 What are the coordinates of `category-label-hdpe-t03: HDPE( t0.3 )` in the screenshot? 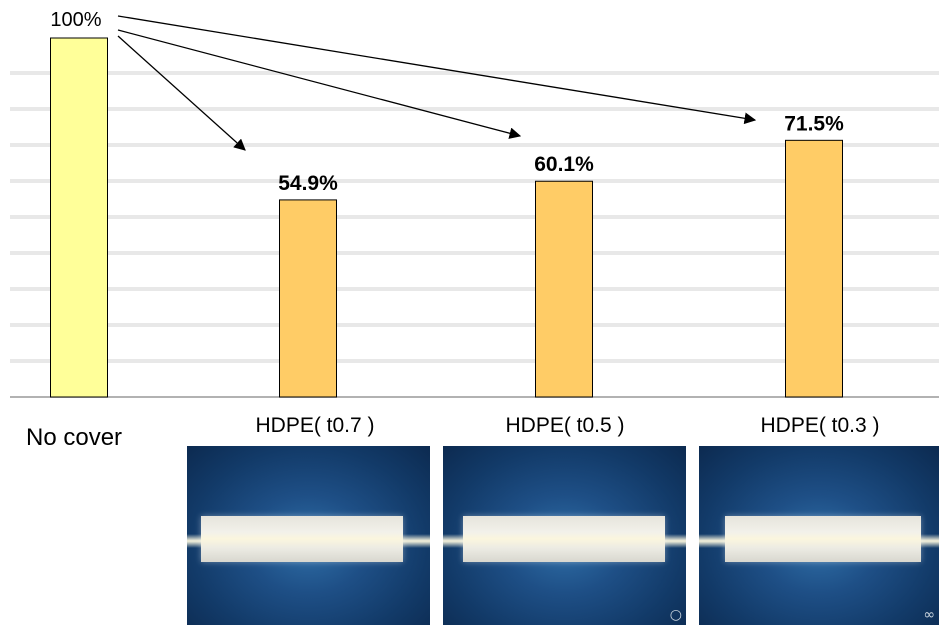 It's located at (820, 425).